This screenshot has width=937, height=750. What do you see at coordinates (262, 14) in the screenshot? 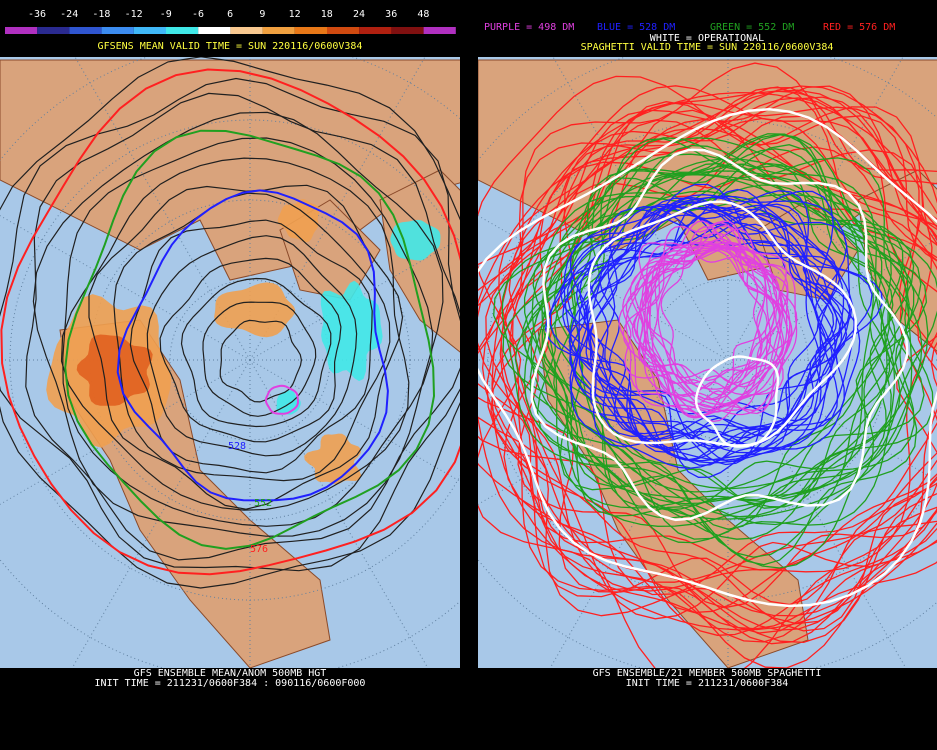
I see `colorbar-label: 9` at bounding box center [262, 14].